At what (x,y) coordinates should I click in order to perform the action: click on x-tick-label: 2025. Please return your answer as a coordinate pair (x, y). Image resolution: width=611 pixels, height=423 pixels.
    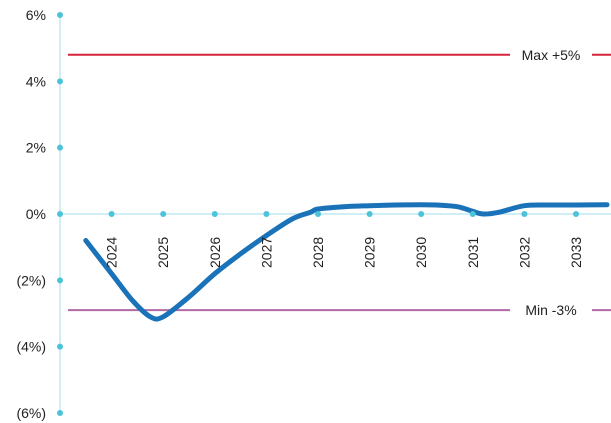
    Looking at the image, I should click on (163, 252).